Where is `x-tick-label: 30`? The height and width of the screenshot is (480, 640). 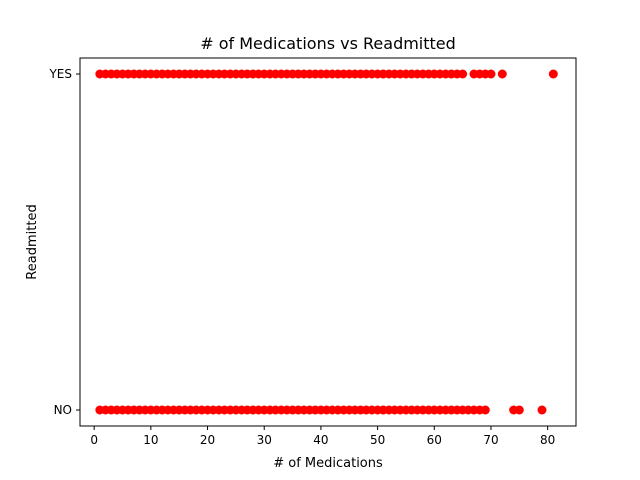
x-tick-label: 30 is located at coordinates (264, 440).